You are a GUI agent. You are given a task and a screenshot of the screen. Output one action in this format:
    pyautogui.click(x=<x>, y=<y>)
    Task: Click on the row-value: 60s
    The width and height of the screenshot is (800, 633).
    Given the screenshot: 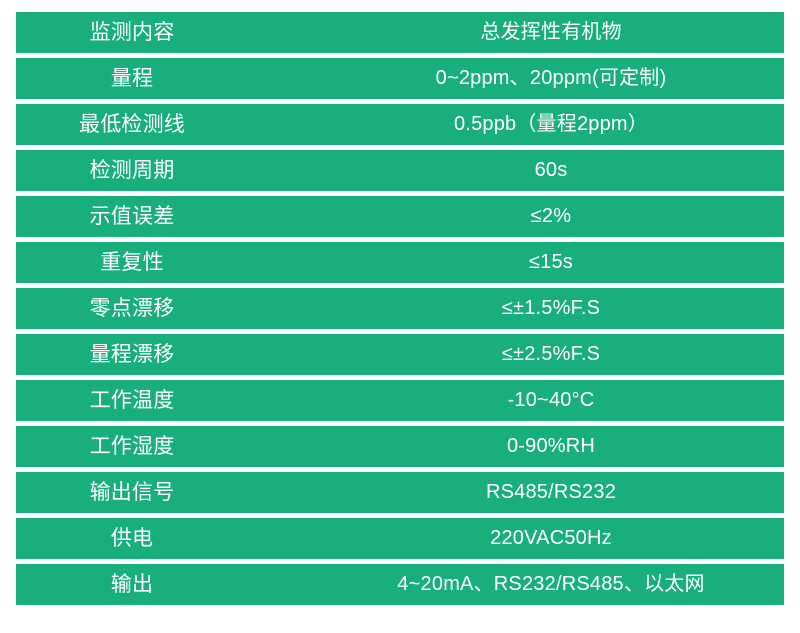 What is the action you would take?
    pyautogui.click(x=551, y=170)
    